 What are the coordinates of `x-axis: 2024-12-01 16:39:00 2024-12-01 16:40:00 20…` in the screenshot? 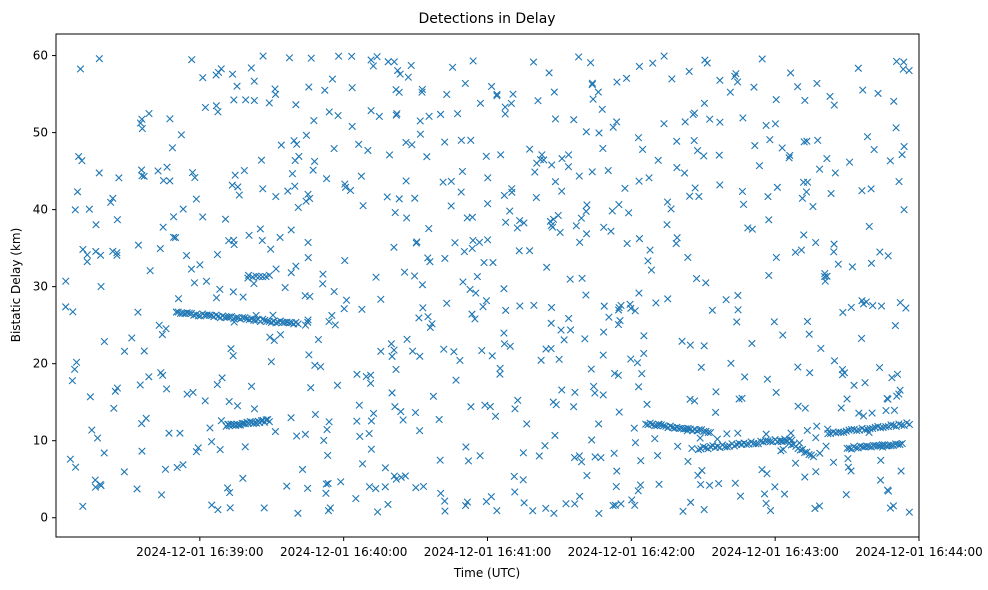 It's located at (559, 548).